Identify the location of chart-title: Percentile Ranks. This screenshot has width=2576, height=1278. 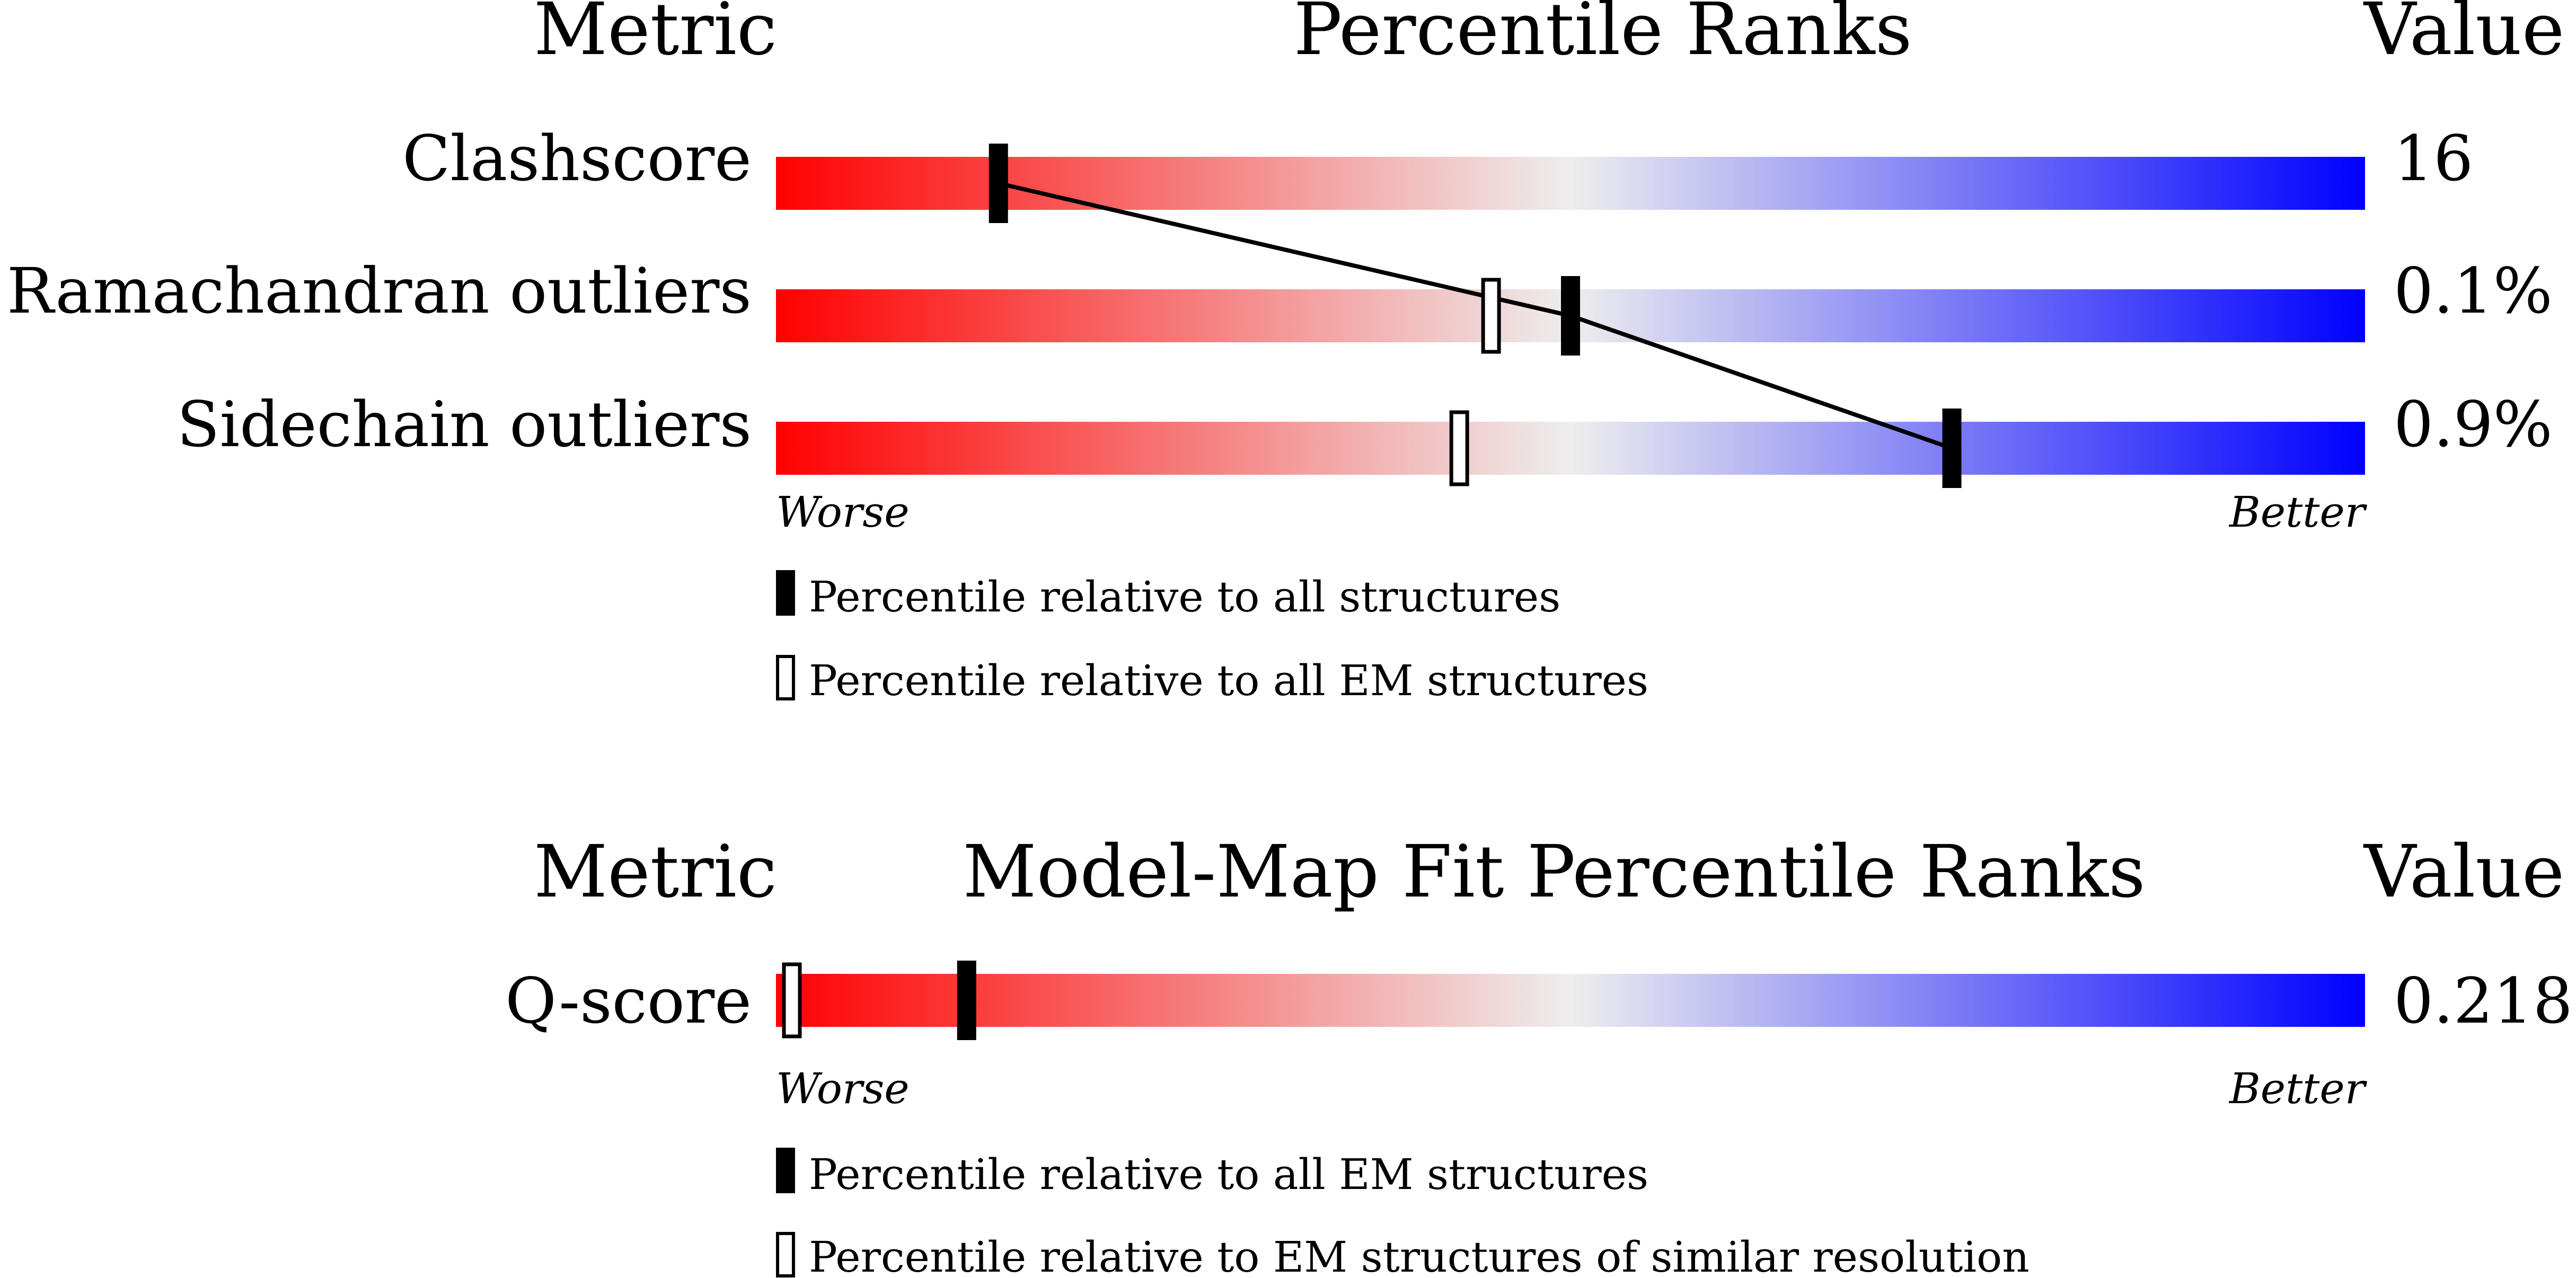
(1603, 36).